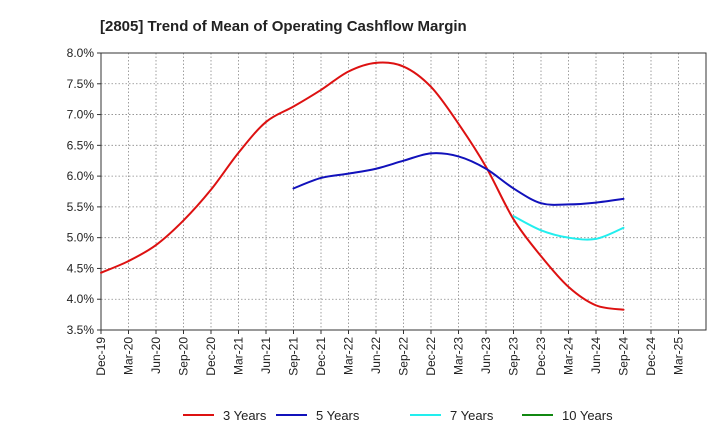  Describe the element at coordinates (184, 356) in the screenshot. I see `x-tick-label: Sep-20` at that location.